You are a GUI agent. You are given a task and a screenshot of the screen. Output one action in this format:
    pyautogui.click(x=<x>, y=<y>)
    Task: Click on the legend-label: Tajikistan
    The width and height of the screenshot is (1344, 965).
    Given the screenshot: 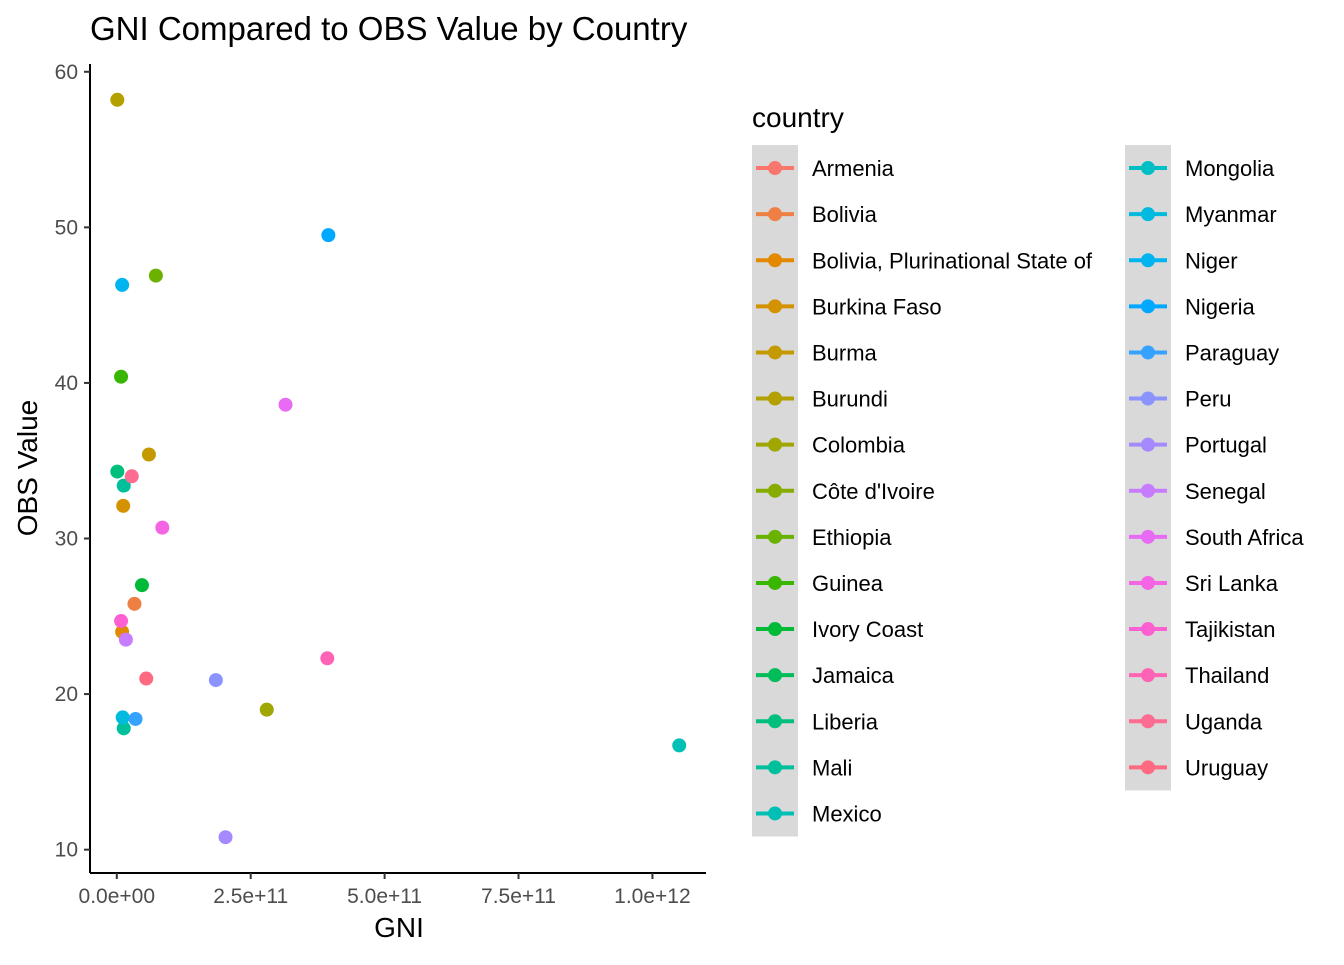 What is the action you would take?
    pyautogui.click(x=1230, y=629)
    